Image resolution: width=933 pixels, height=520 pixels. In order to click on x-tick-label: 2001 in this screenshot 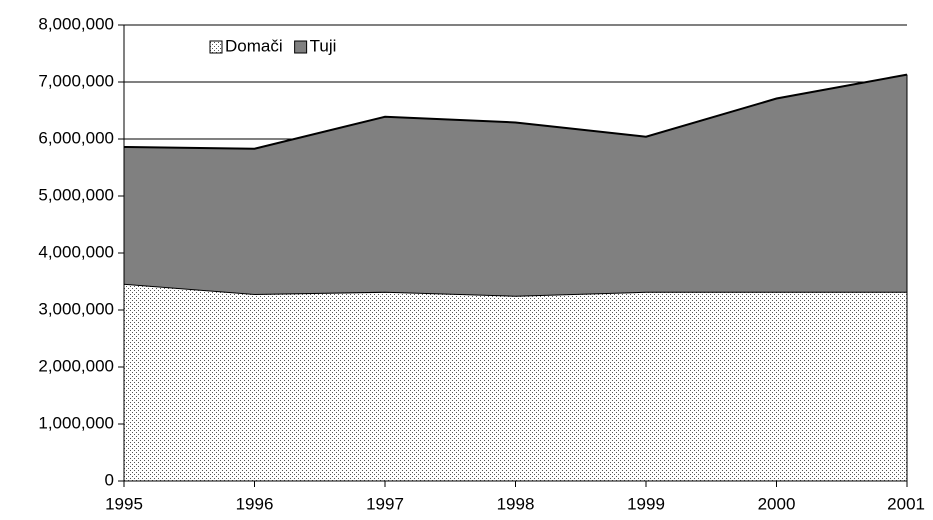, I will do `click(906, 503)`.